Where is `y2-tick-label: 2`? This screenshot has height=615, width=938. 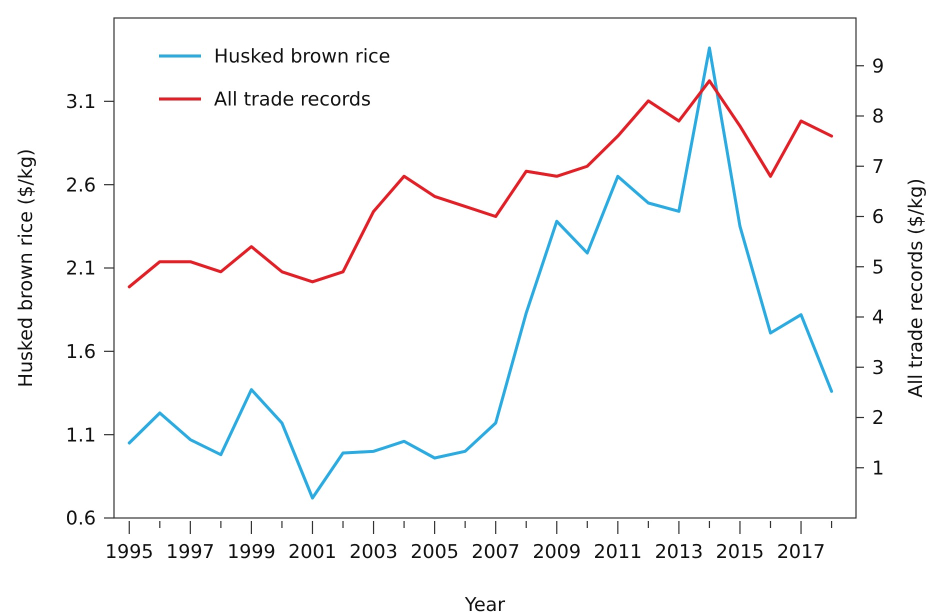 y2-tick-label: 2 is located at coordinates (878, 418).